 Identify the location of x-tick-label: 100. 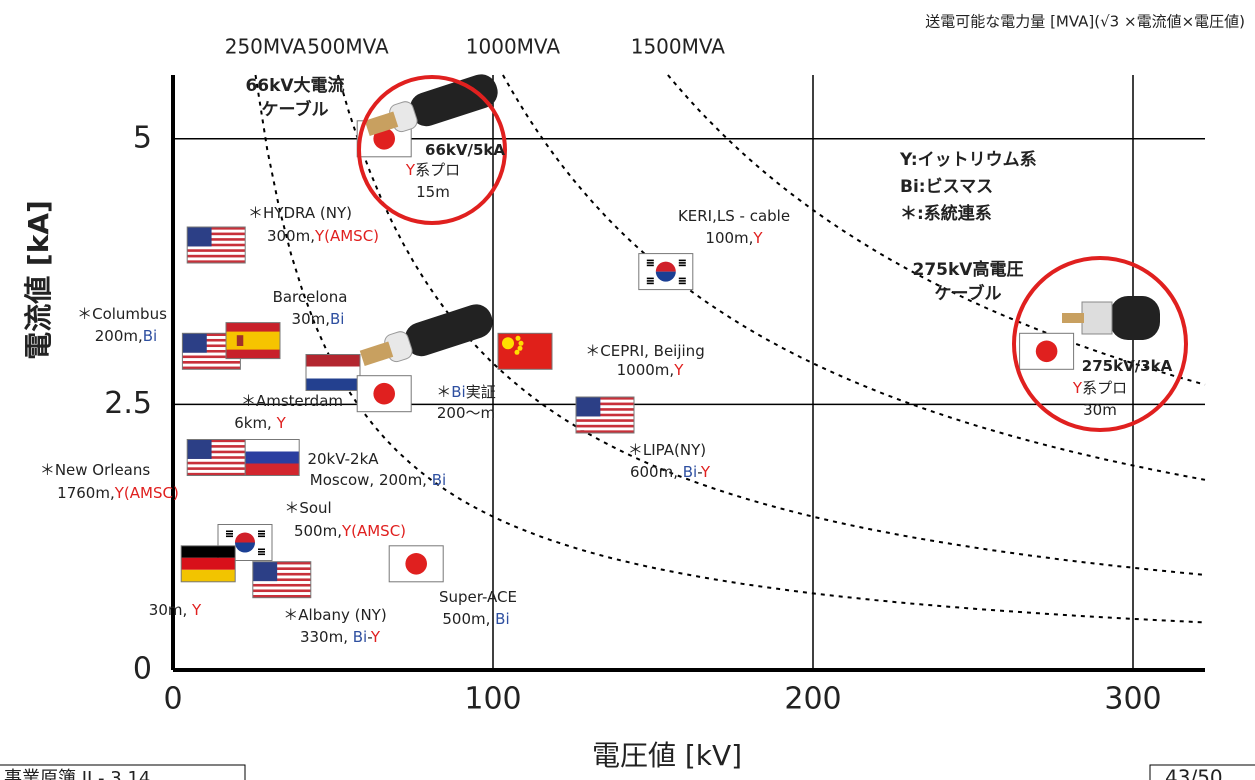
(492, 699).